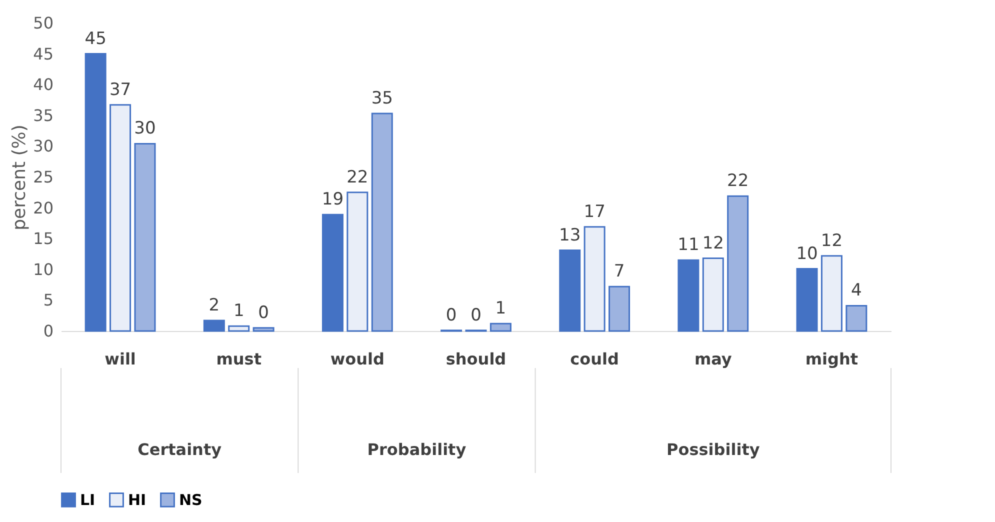 The height and width of the screenshot is (522, 995). I want to click on legend-label: NS, so click(190, 499).